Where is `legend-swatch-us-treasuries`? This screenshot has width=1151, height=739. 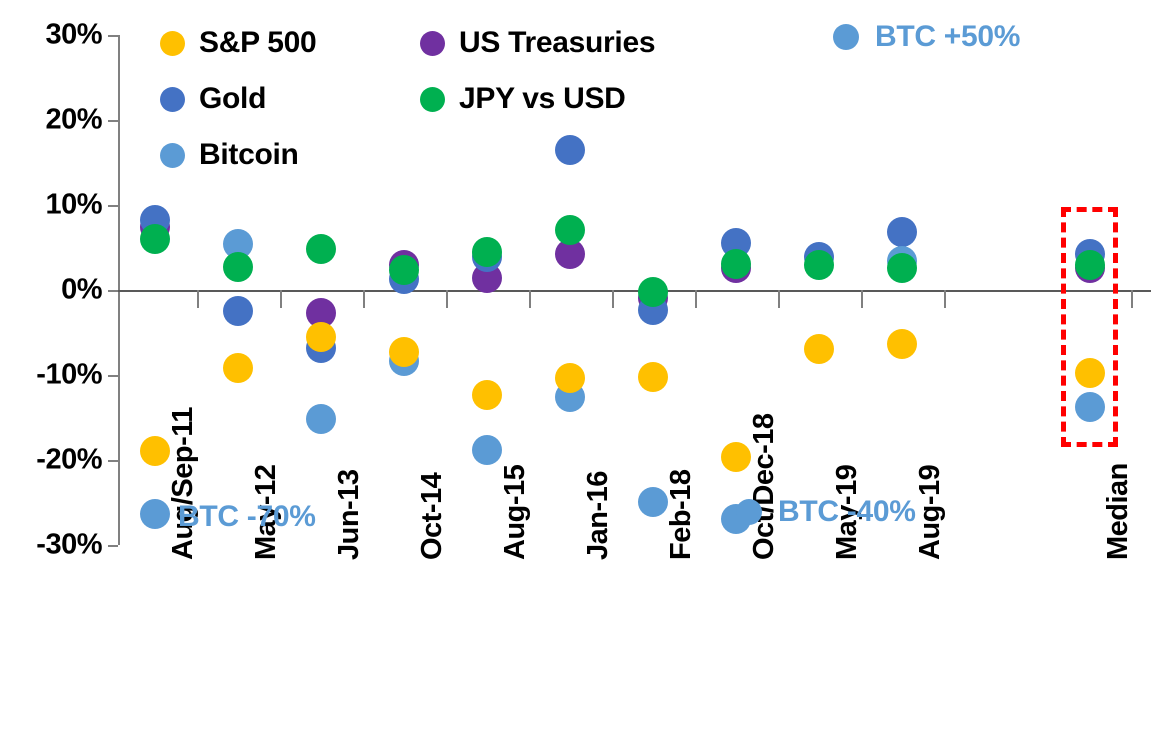 legend-swatch-us-treasuries is located at coordinates (432, 43).